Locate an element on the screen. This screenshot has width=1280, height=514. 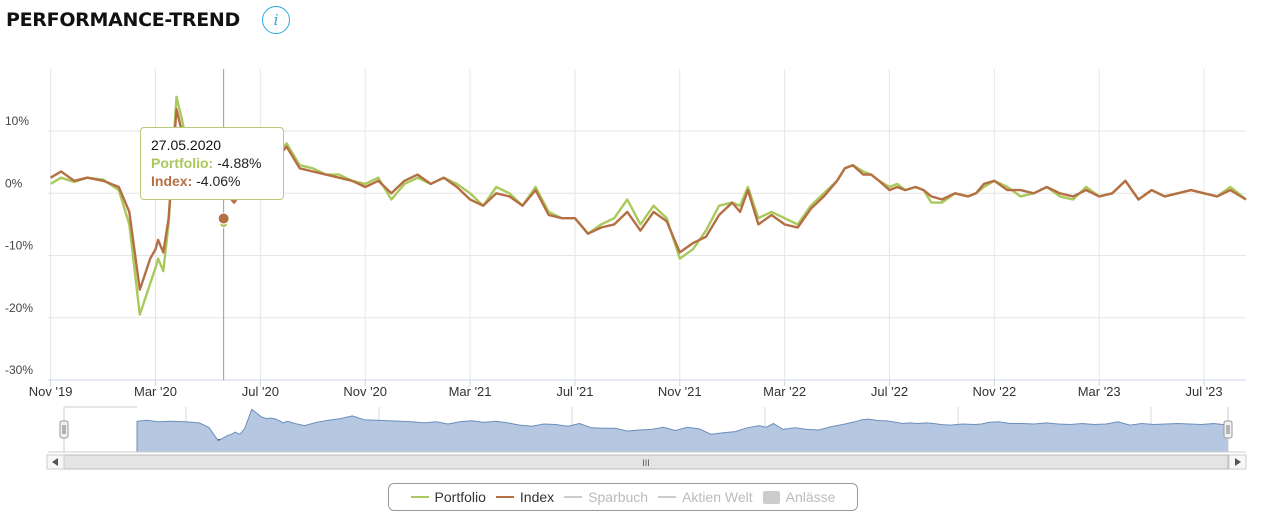
x-tick-label: Jul '22 is located at coordinates (889, 391).